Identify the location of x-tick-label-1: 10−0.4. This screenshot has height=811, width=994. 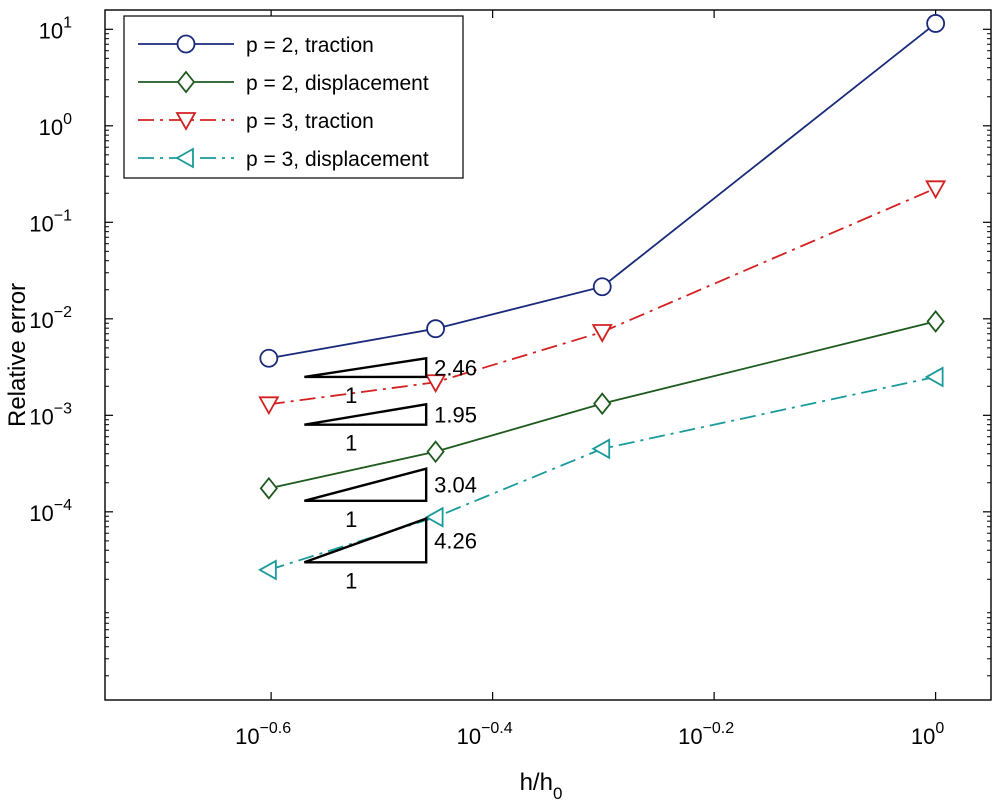
(485, 734).